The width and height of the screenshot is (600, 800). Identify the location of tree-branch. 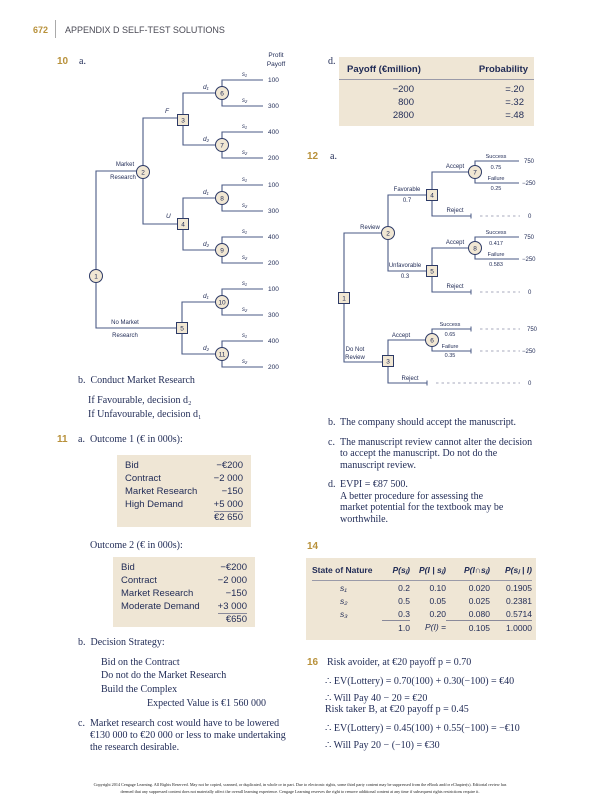
(138, 249).